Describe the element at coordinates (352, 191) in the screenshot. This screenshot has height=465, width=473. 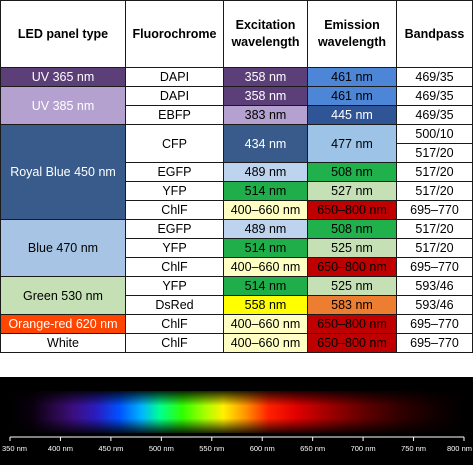
I see `emission-cell: 527 nm` at that location.